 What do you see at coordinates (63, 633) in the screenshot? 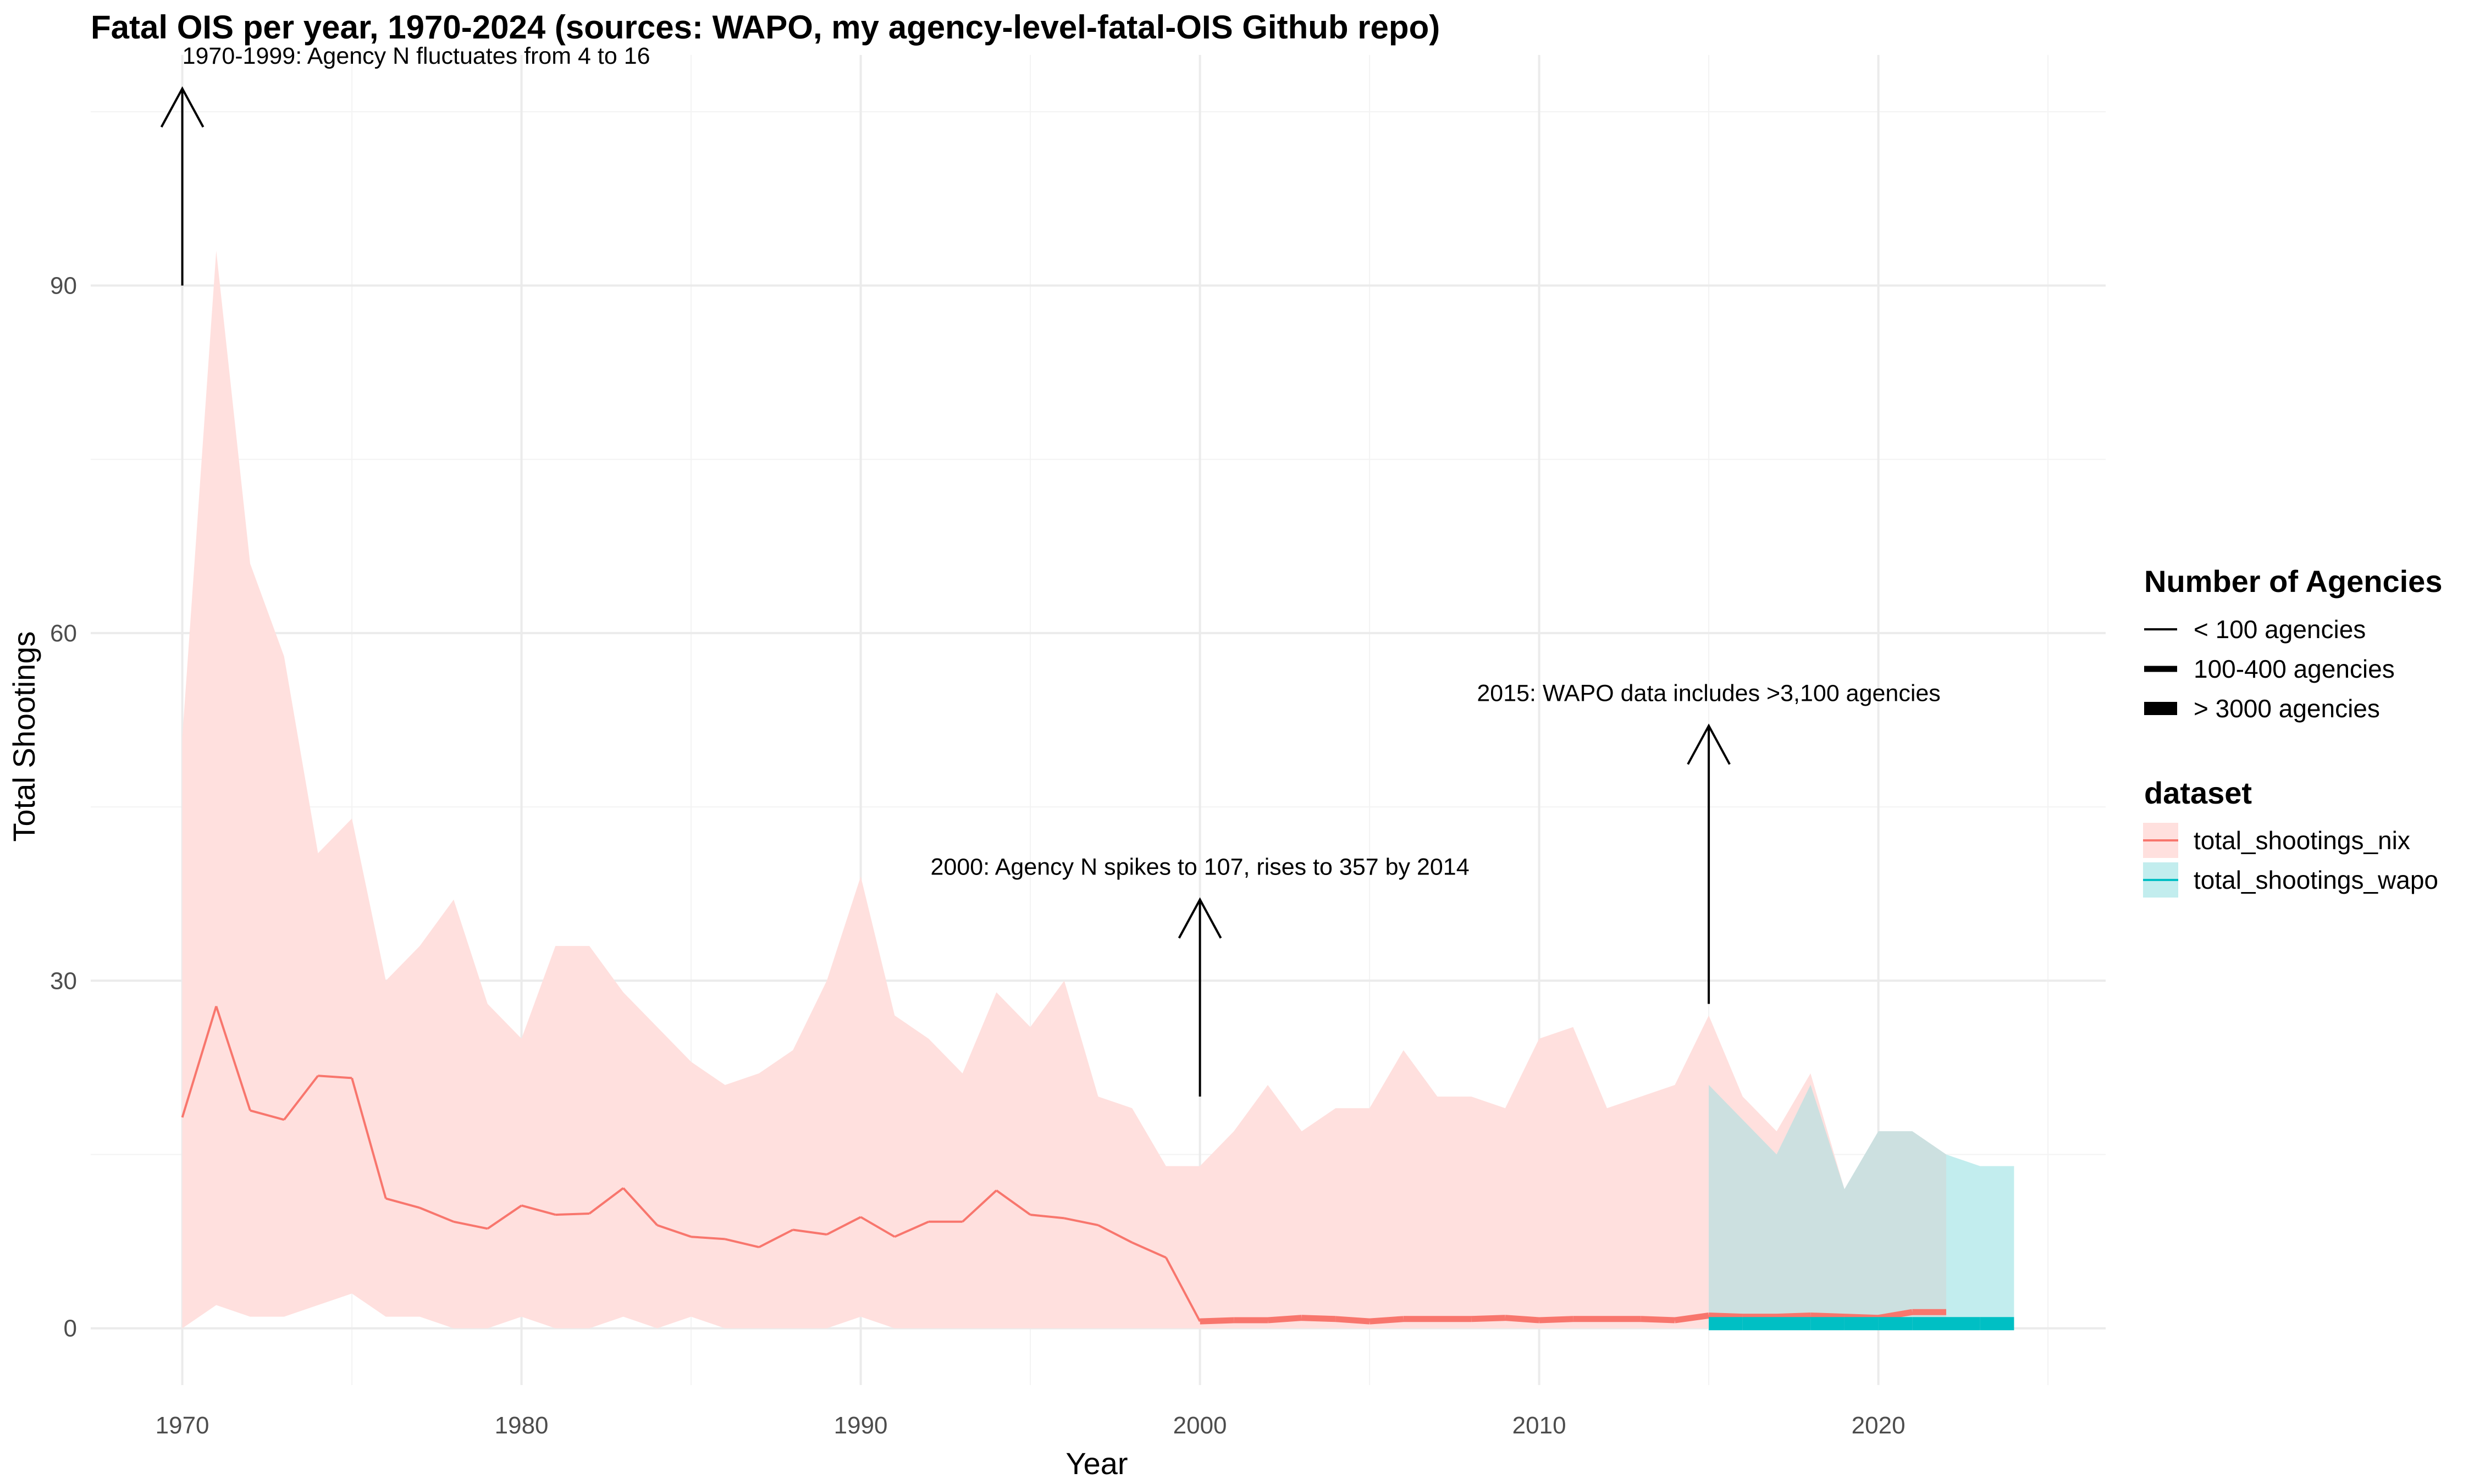
I see `y-tick-label: 60` at bounding box center [63, 633].